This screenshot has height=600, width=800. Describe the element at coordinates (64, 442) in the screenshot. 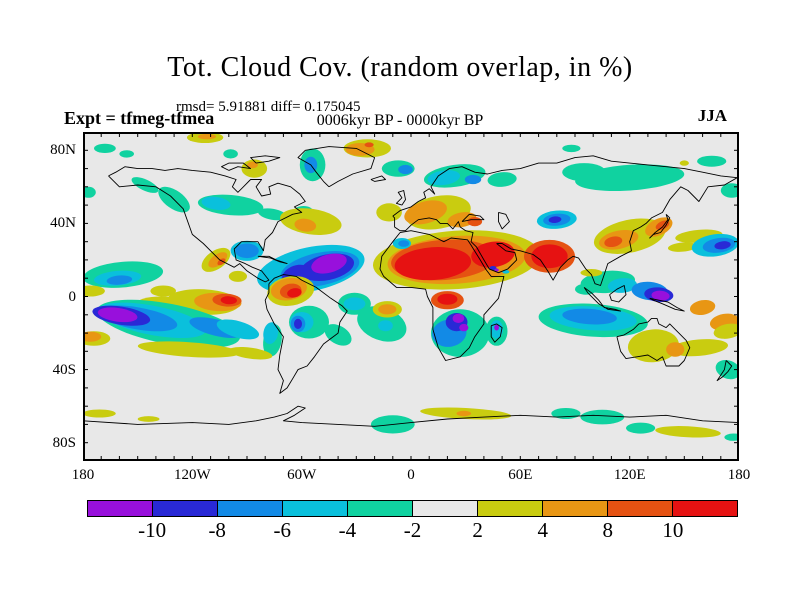

I see `y-tick-label: 80S` at that location.